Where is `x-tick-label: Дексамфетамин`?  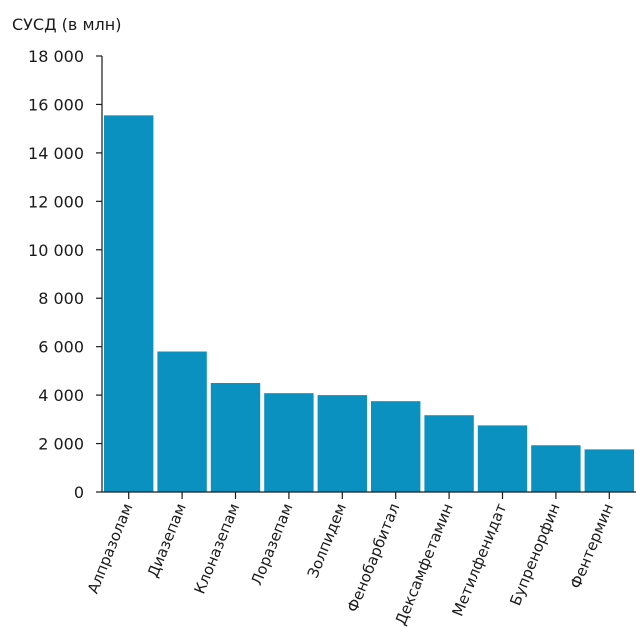 x-tick-label: Дексамфетамин is located at coordinates (424, 564).